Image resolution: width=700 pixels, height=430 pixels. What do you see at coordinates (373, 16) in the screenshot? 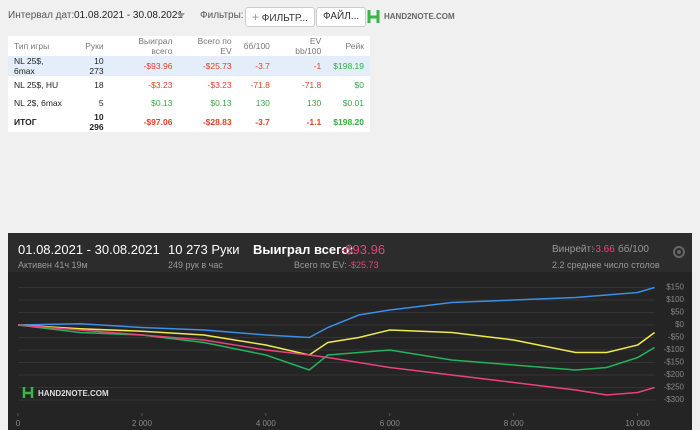
I see `logo-icon` at bounding box center [373, 16].